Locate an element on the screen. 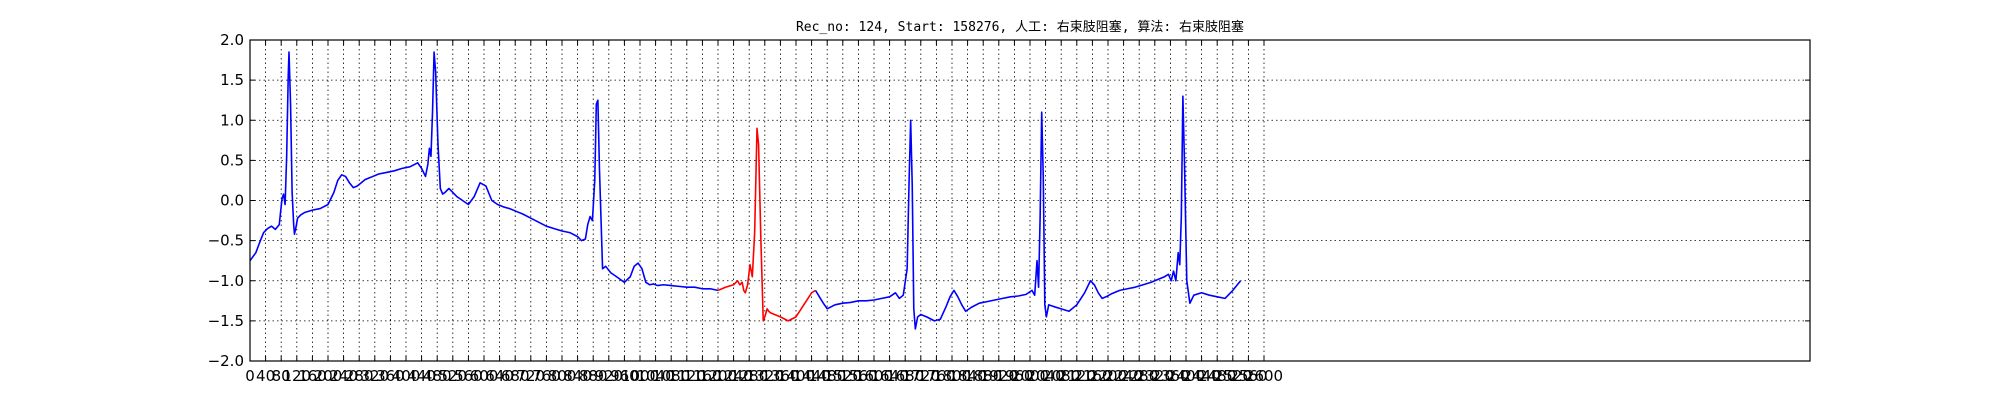 The image size is (2000, 405). y-tick-label: −1.0 is located at coordinates (226, 281).